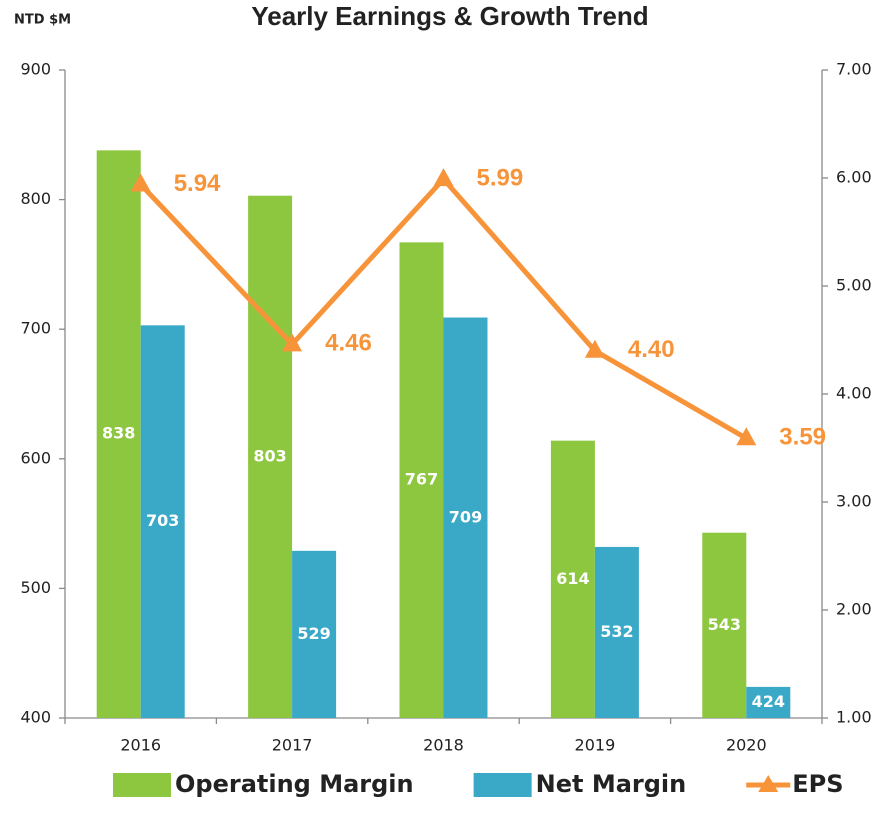 The image size is (888, 831). What do you see at coordinates (854, 285) in the screenshot?
I see `y2-tick-label: 5.00` at bounding box center [854, 285].